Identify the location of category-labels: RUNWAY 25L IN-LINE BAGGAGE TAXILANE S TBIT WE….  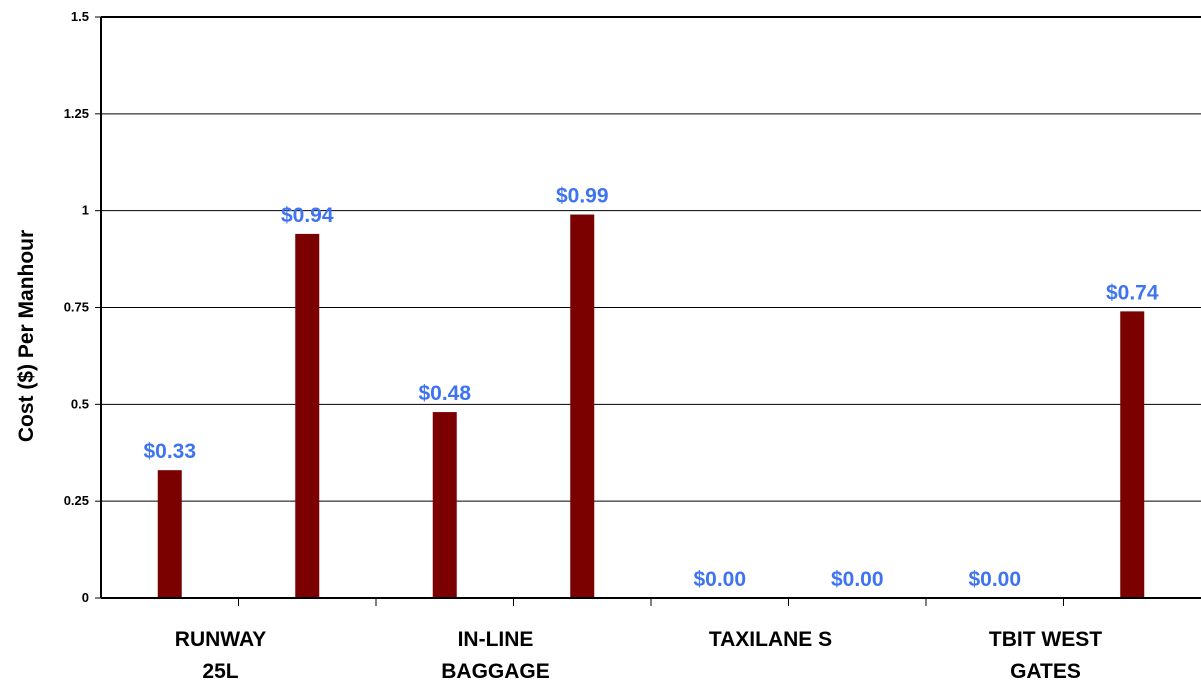
(638, 655).